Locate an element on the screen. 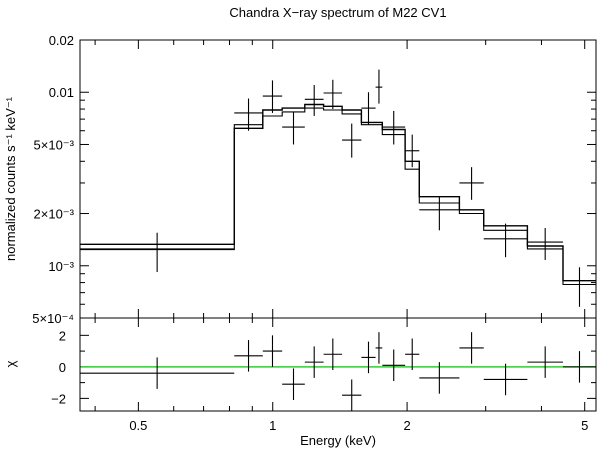 The height and width of the screenshot is (453, 600). chart-title: Chandra X−ray spectrum of M22 CV1 is located at coordinates (337, 12).